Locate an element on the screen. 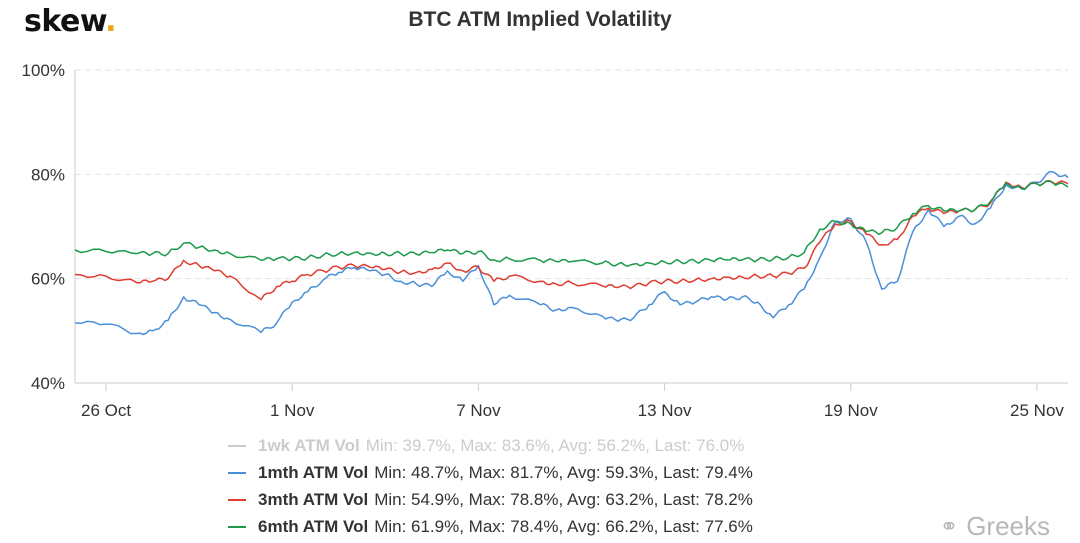  y-tick-label: 100% is located at coordinates (43, 70).